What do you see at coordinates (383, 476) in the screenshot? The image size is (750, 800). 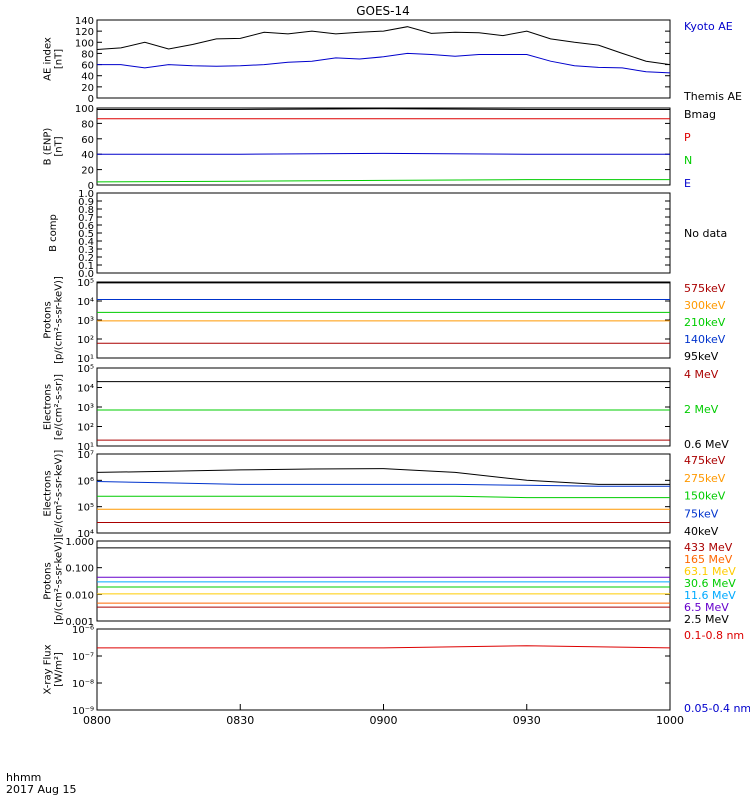 I see `series-line-40kev` at bounding box center [383, 476].